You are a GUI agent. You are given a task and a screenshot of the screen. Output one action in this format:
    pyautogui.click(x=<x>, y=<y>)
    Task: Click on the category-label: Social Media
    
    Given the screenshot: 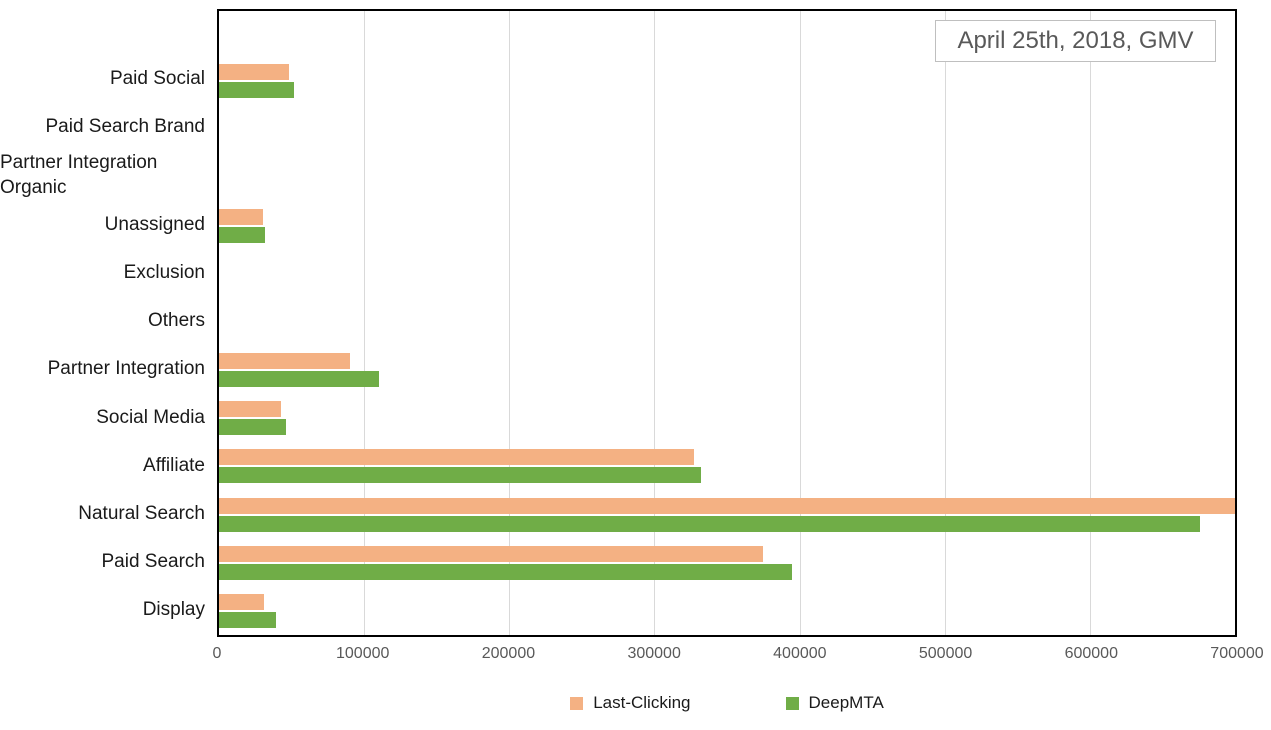 What is the action you would take?
    pyautogui.click(x=108, y=418)
    